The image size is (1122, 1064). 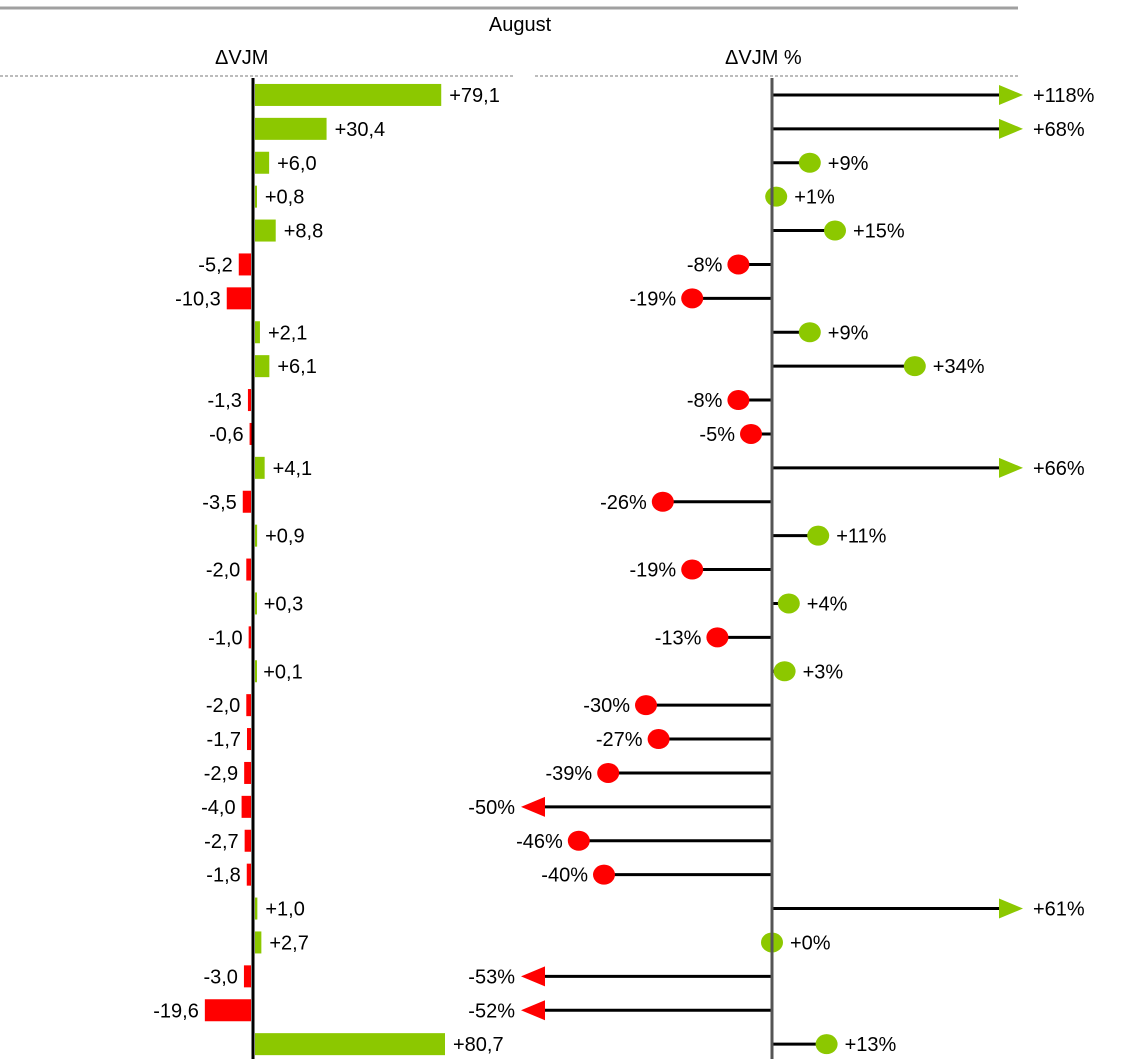 I want to click on pin-label: +1%, so click(x=814, y=198).